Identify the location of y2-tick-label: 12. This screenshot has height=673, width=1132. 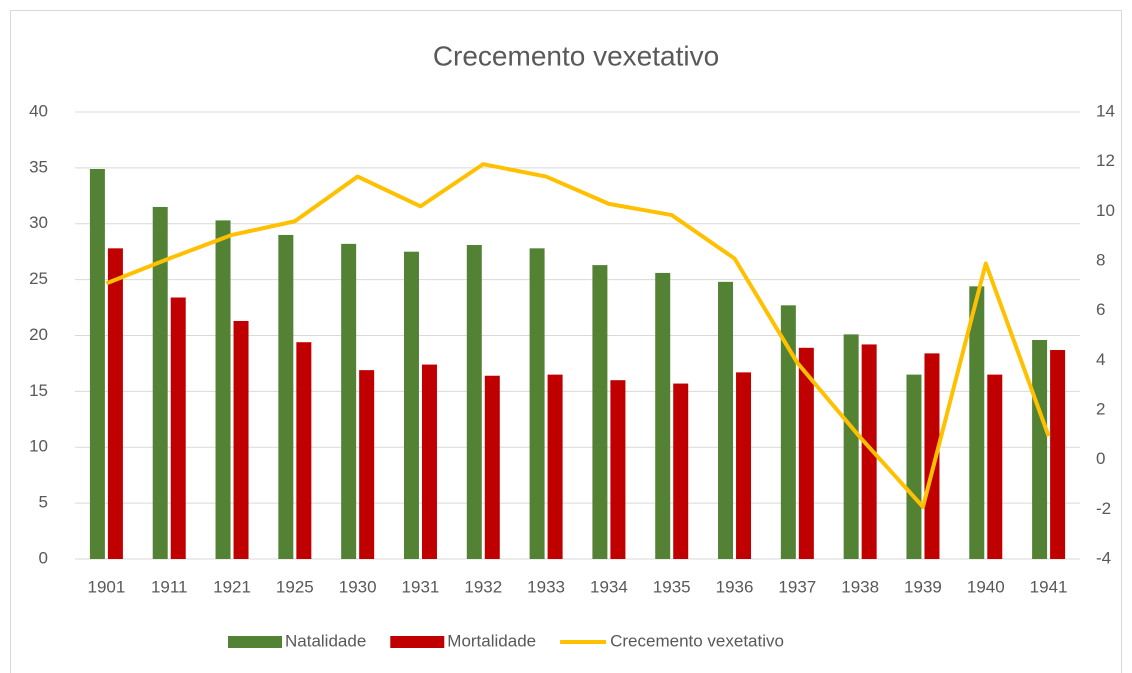
(1105, 160).